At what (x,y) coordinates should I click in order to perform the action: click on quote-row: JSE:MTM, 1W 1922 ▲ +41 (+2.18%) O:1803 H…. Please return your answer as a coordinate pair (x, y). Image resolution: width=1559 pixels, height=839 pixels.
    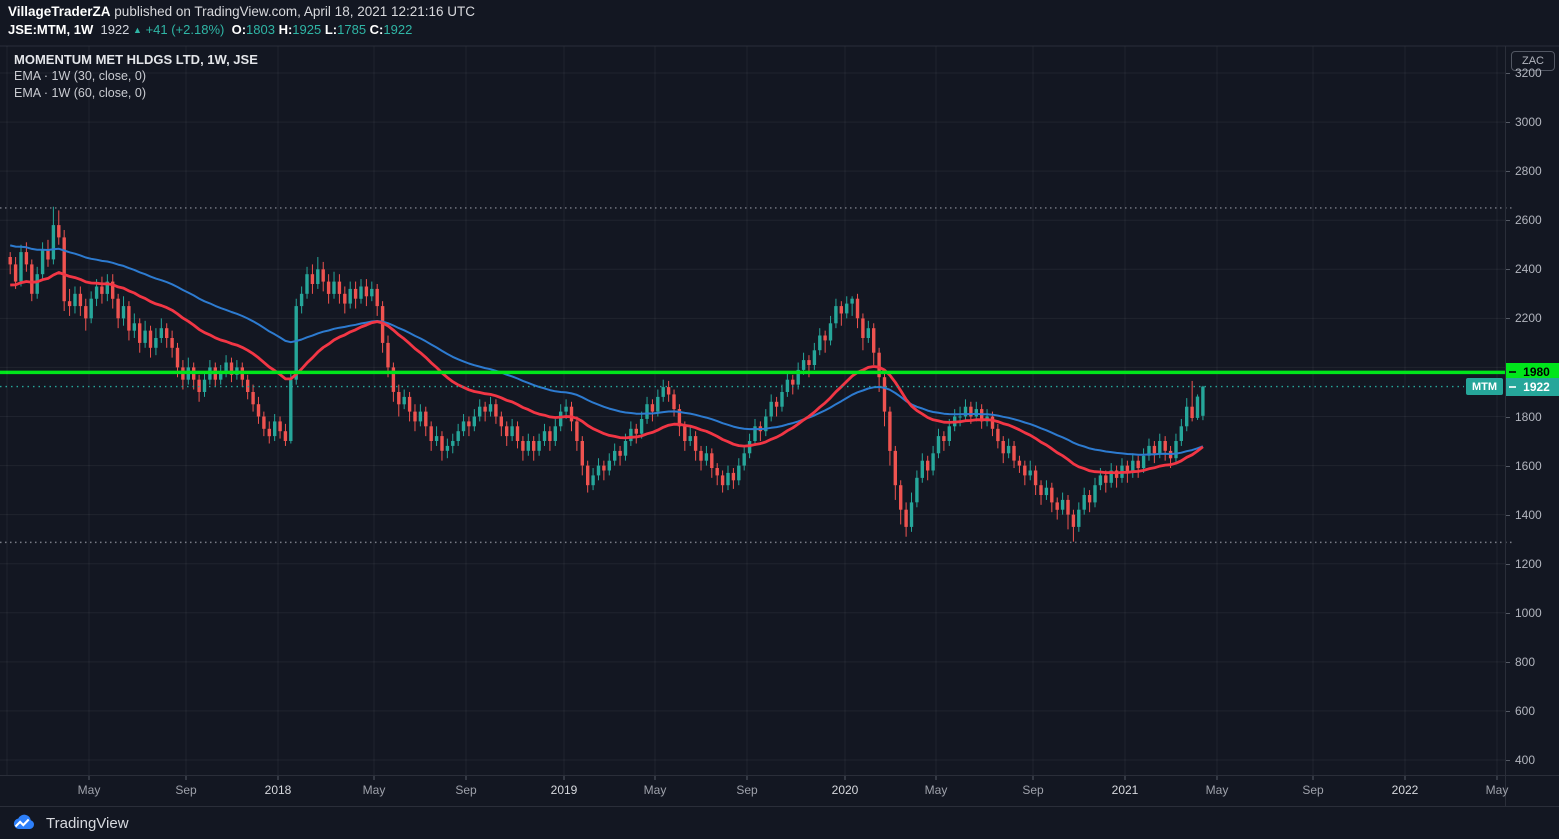
    Looking at the image, I should click on (212, 29).